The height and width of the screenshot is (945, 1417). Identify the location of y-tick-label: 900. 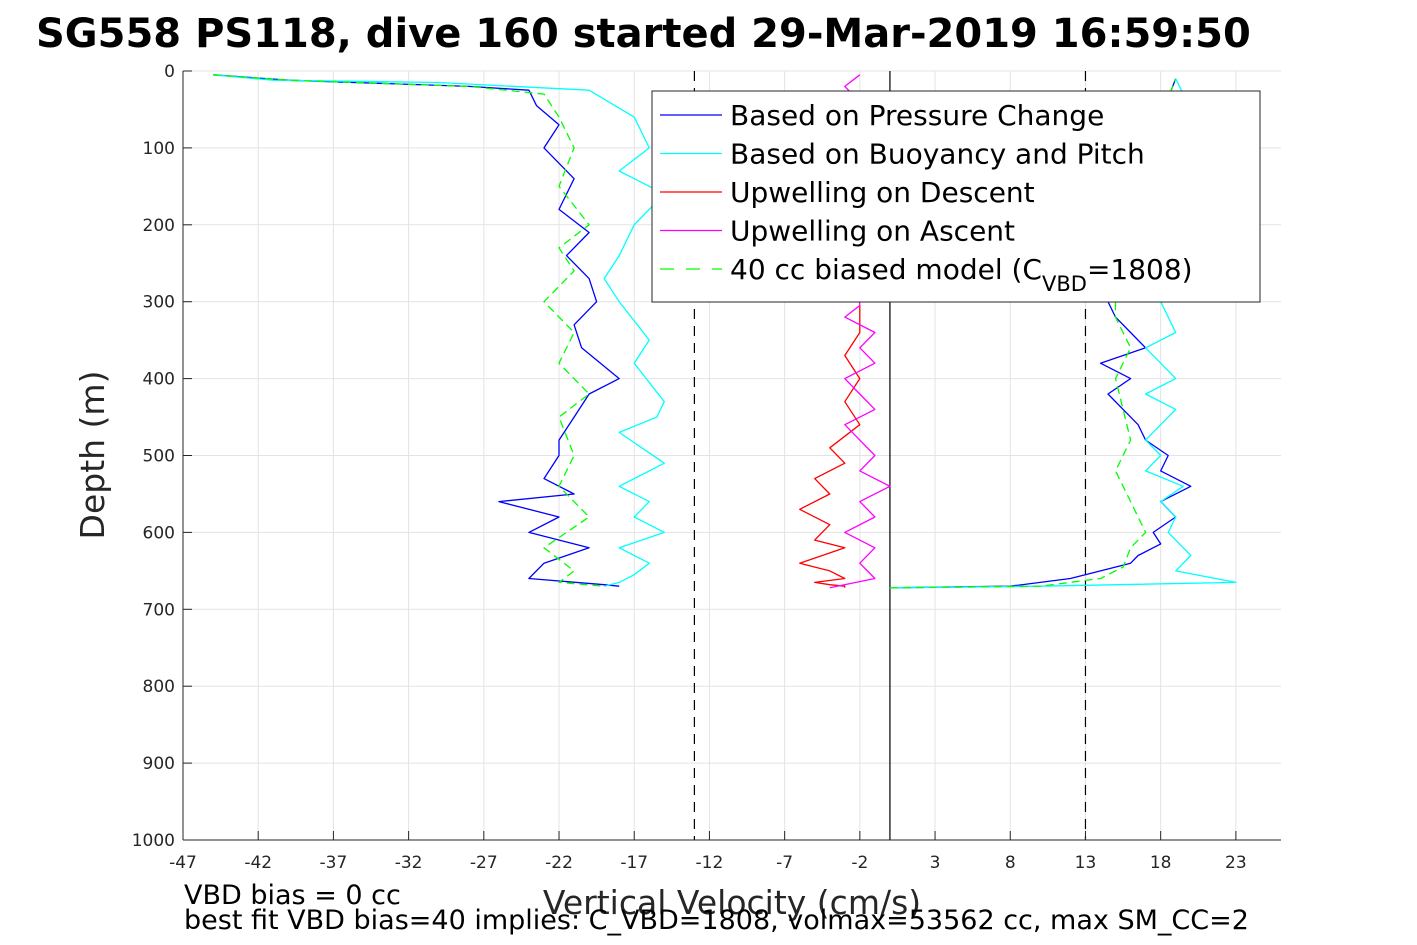
(159, 764).